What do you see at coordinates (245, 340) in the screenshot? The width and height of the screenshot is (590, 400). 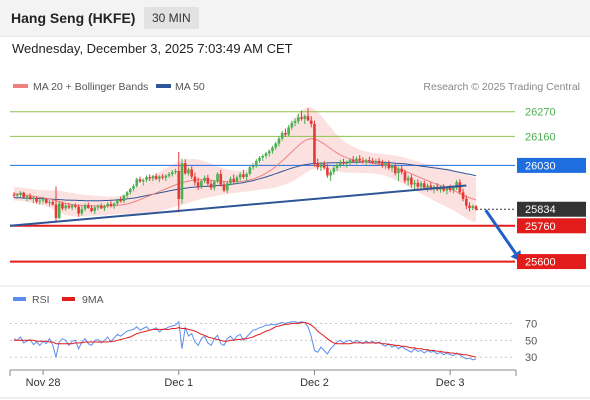 I see `rsi-series-9ma` at bounding box center [245, 340].